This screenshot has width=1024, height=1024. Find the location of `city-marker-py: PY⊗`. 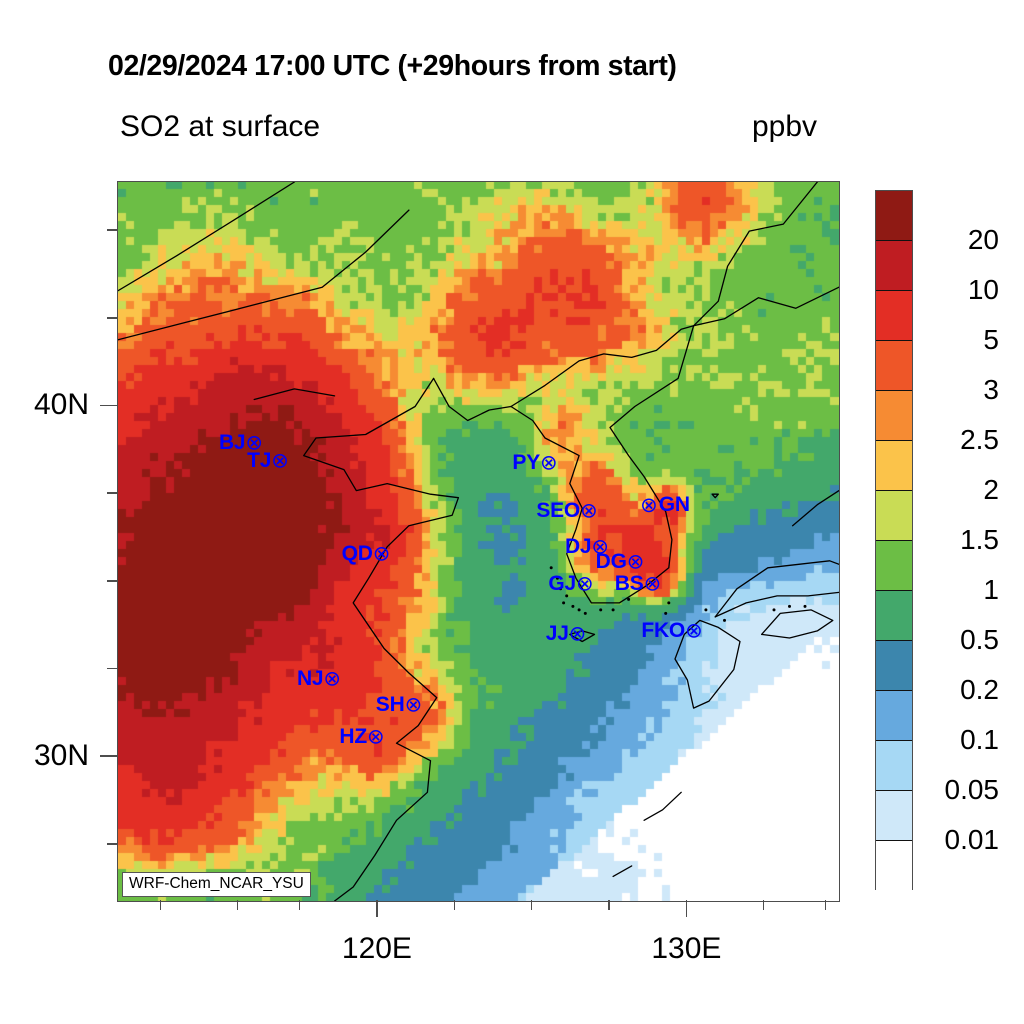

city-marker-py: PY⊗ is located at coordinates (534, 463).